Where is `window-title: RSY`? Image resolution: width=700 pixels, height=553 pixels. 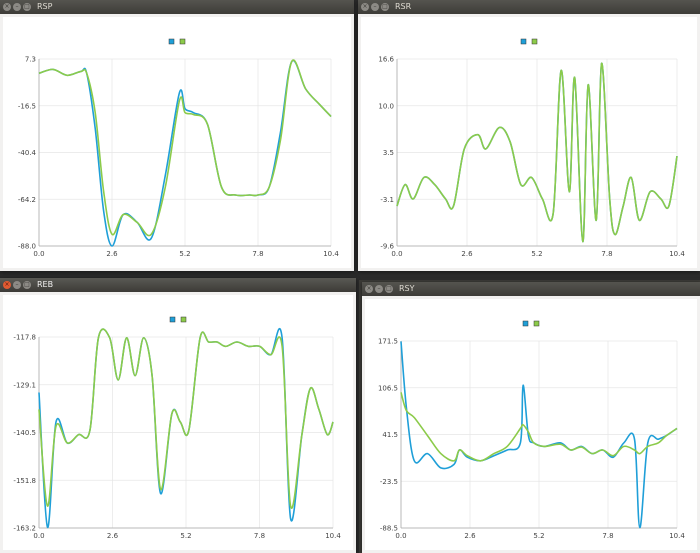
window-title: RSY is located at coordinates (407, 288).